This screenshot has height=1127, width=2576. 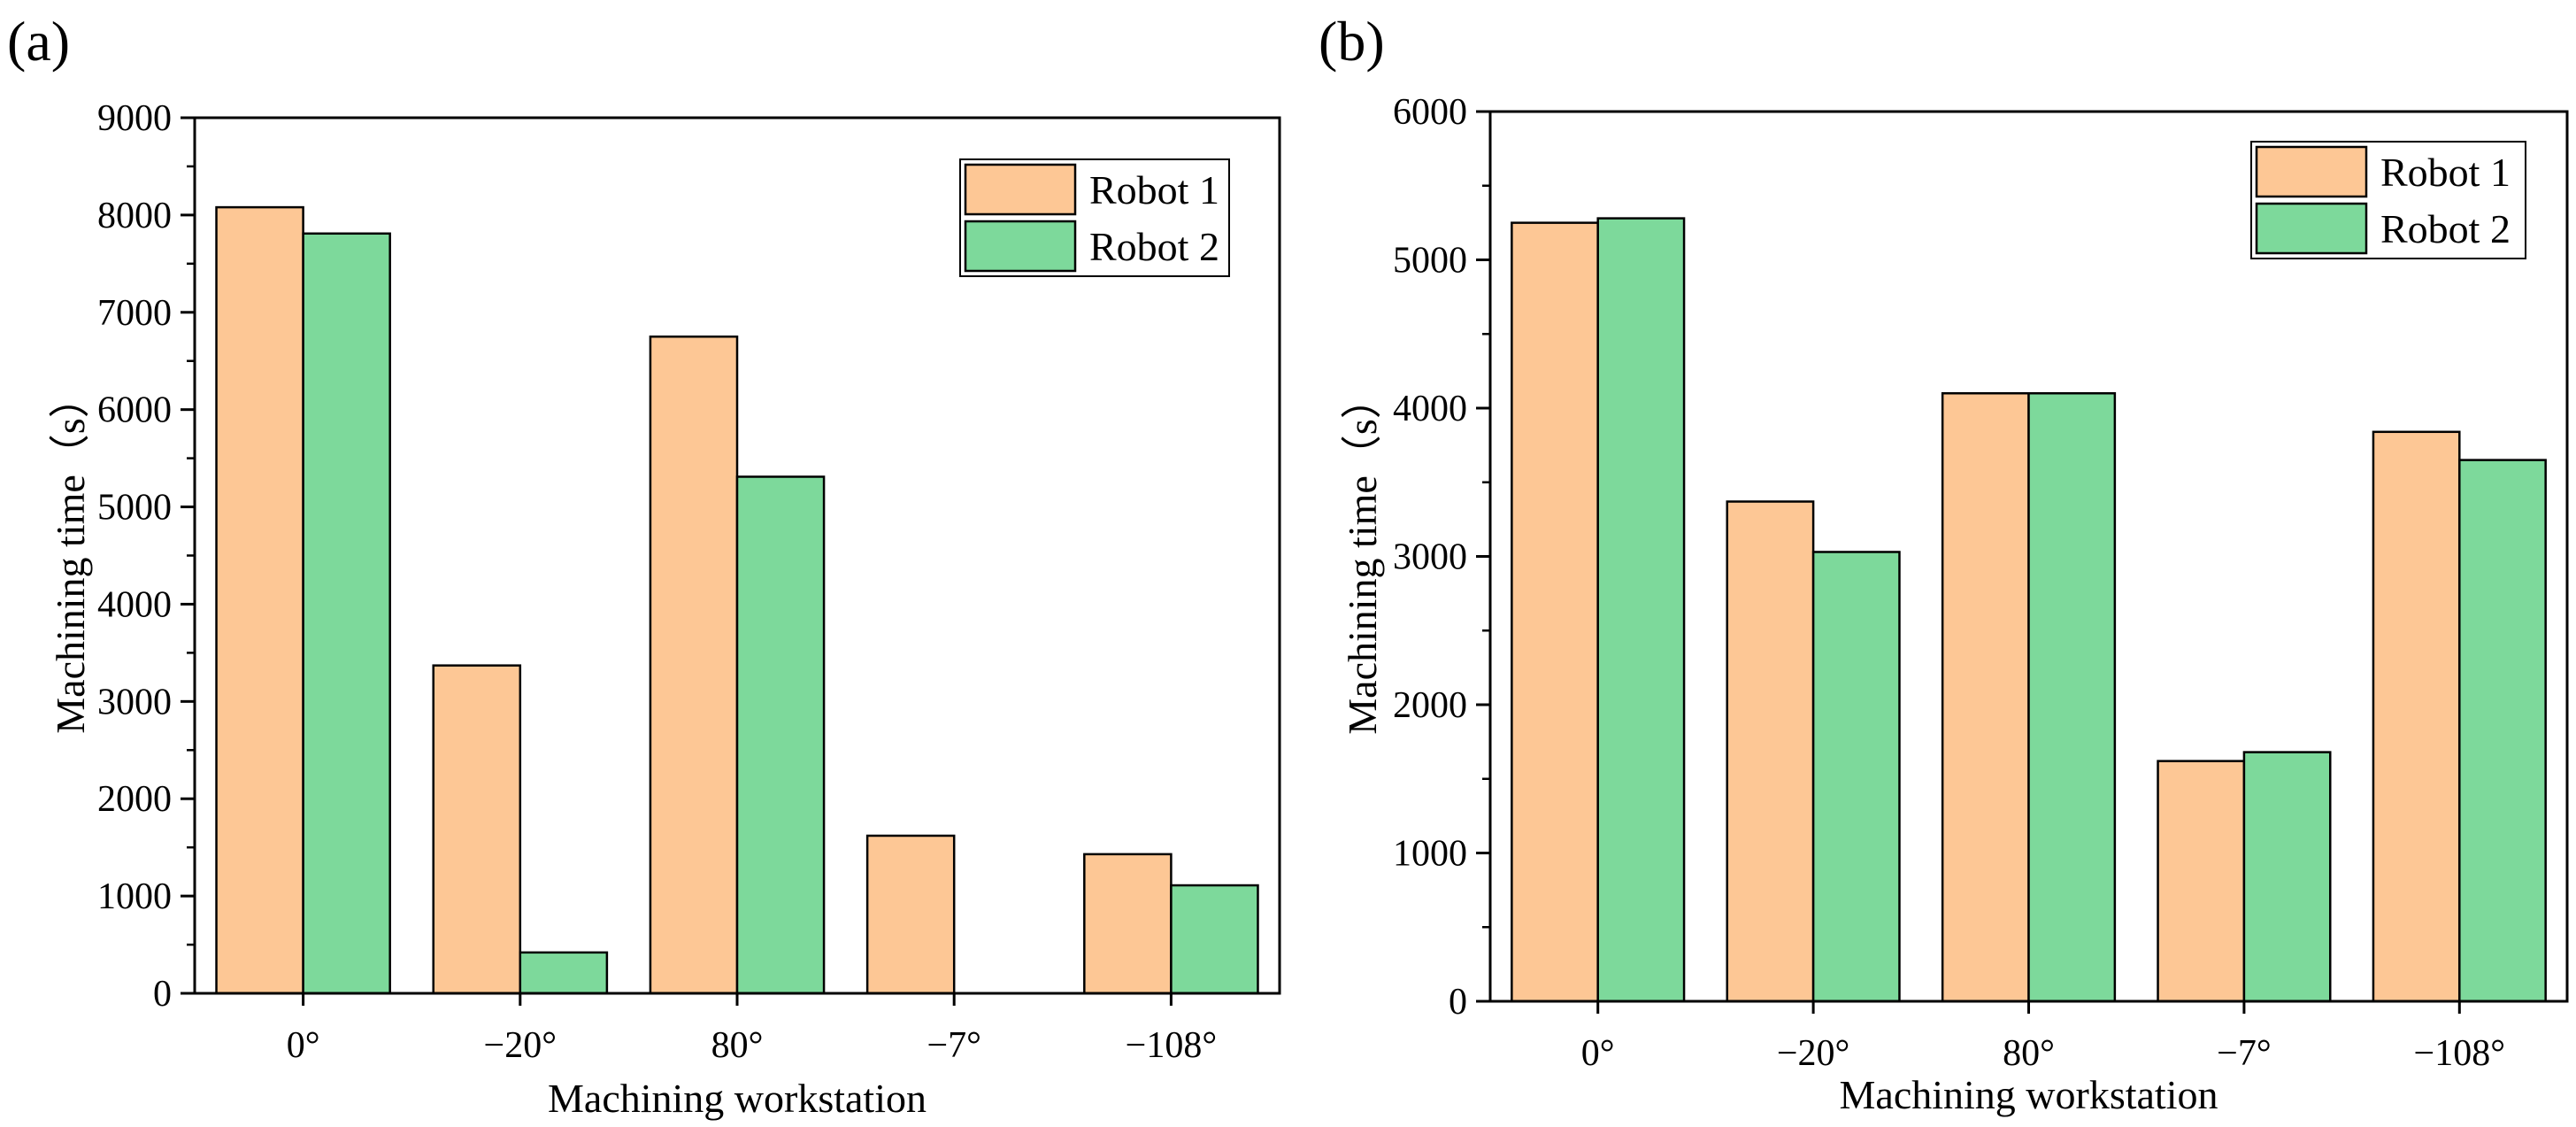 What do you see at coordinates (134, 314) in the screenshot?
I see `y-tick-label: 7000` at bounding box center [134, 314].